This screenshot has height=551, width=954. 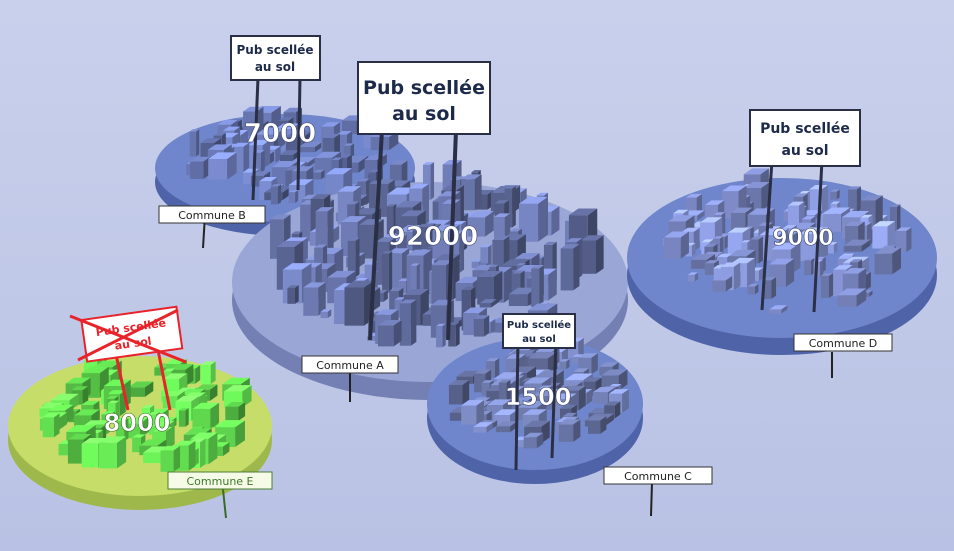 What do you see at coordinates (274, 50) in the screenshot?
I see `commune-b-sign-line1: Pub scellée` at bounding box center [274, 50].